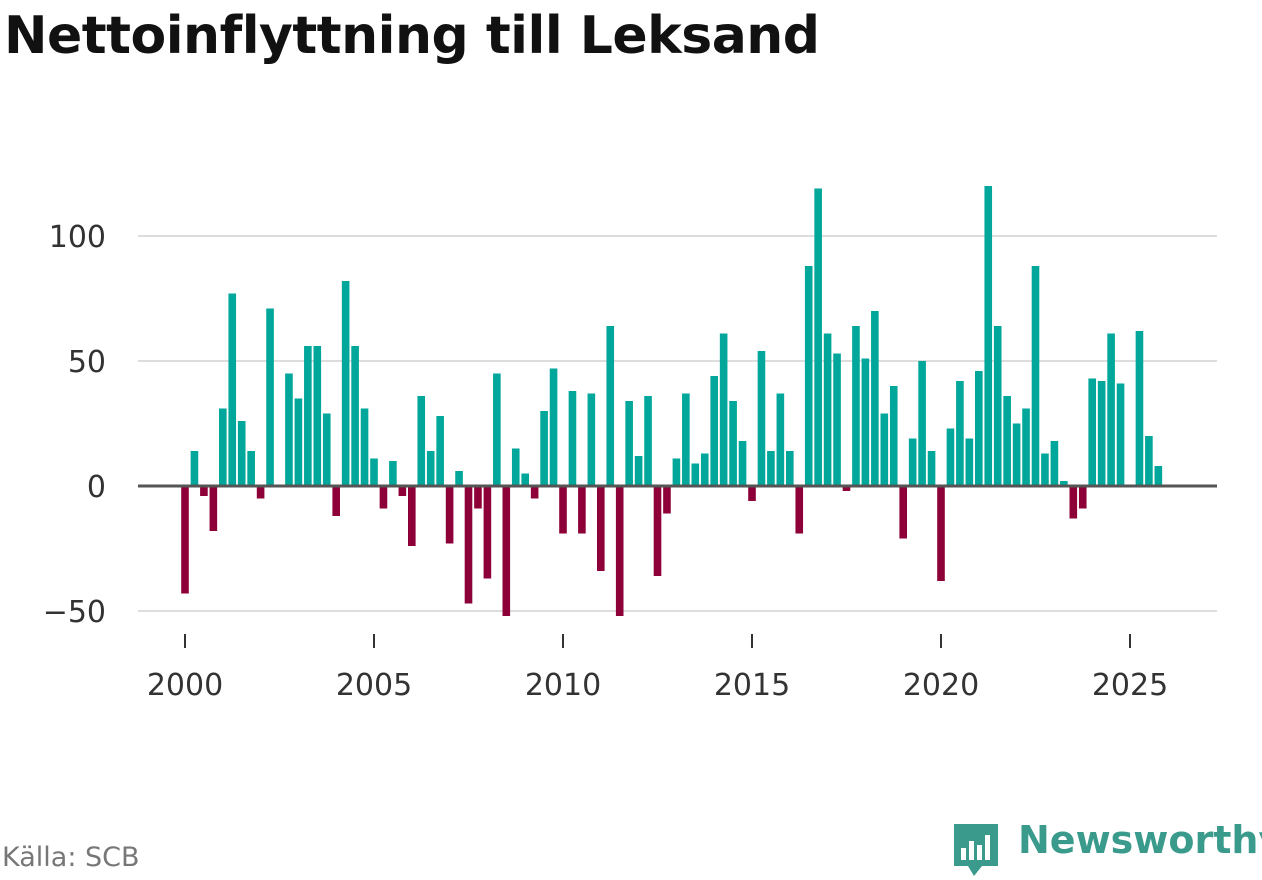  What do you see at coordinates (77, 237) in the screenshot?
I see `y-tick-label: 100` at bounding box center [77, 237].